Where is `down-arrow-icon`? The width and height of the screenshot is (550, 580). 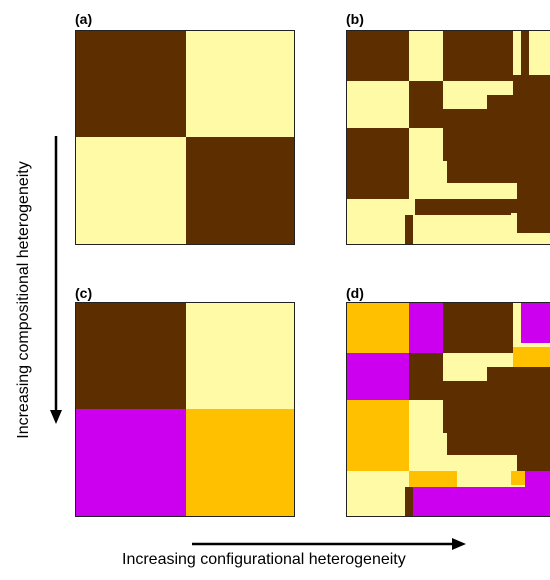 down-arrow-icon is located at coordinates (56, 280).